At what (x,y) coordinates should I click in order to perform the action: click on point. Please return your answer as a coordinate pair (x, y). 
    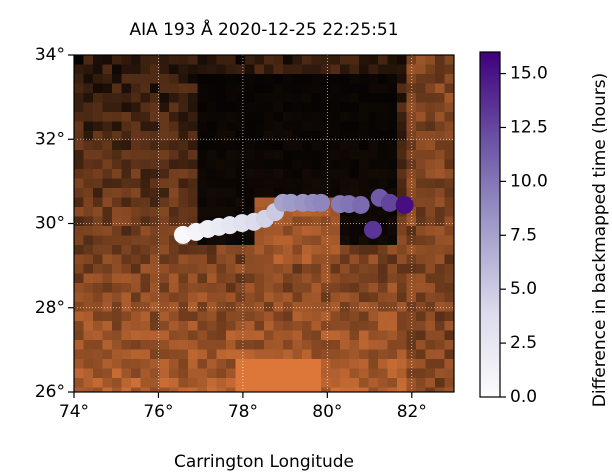
    Looking at the image, I should click on (389, 202).